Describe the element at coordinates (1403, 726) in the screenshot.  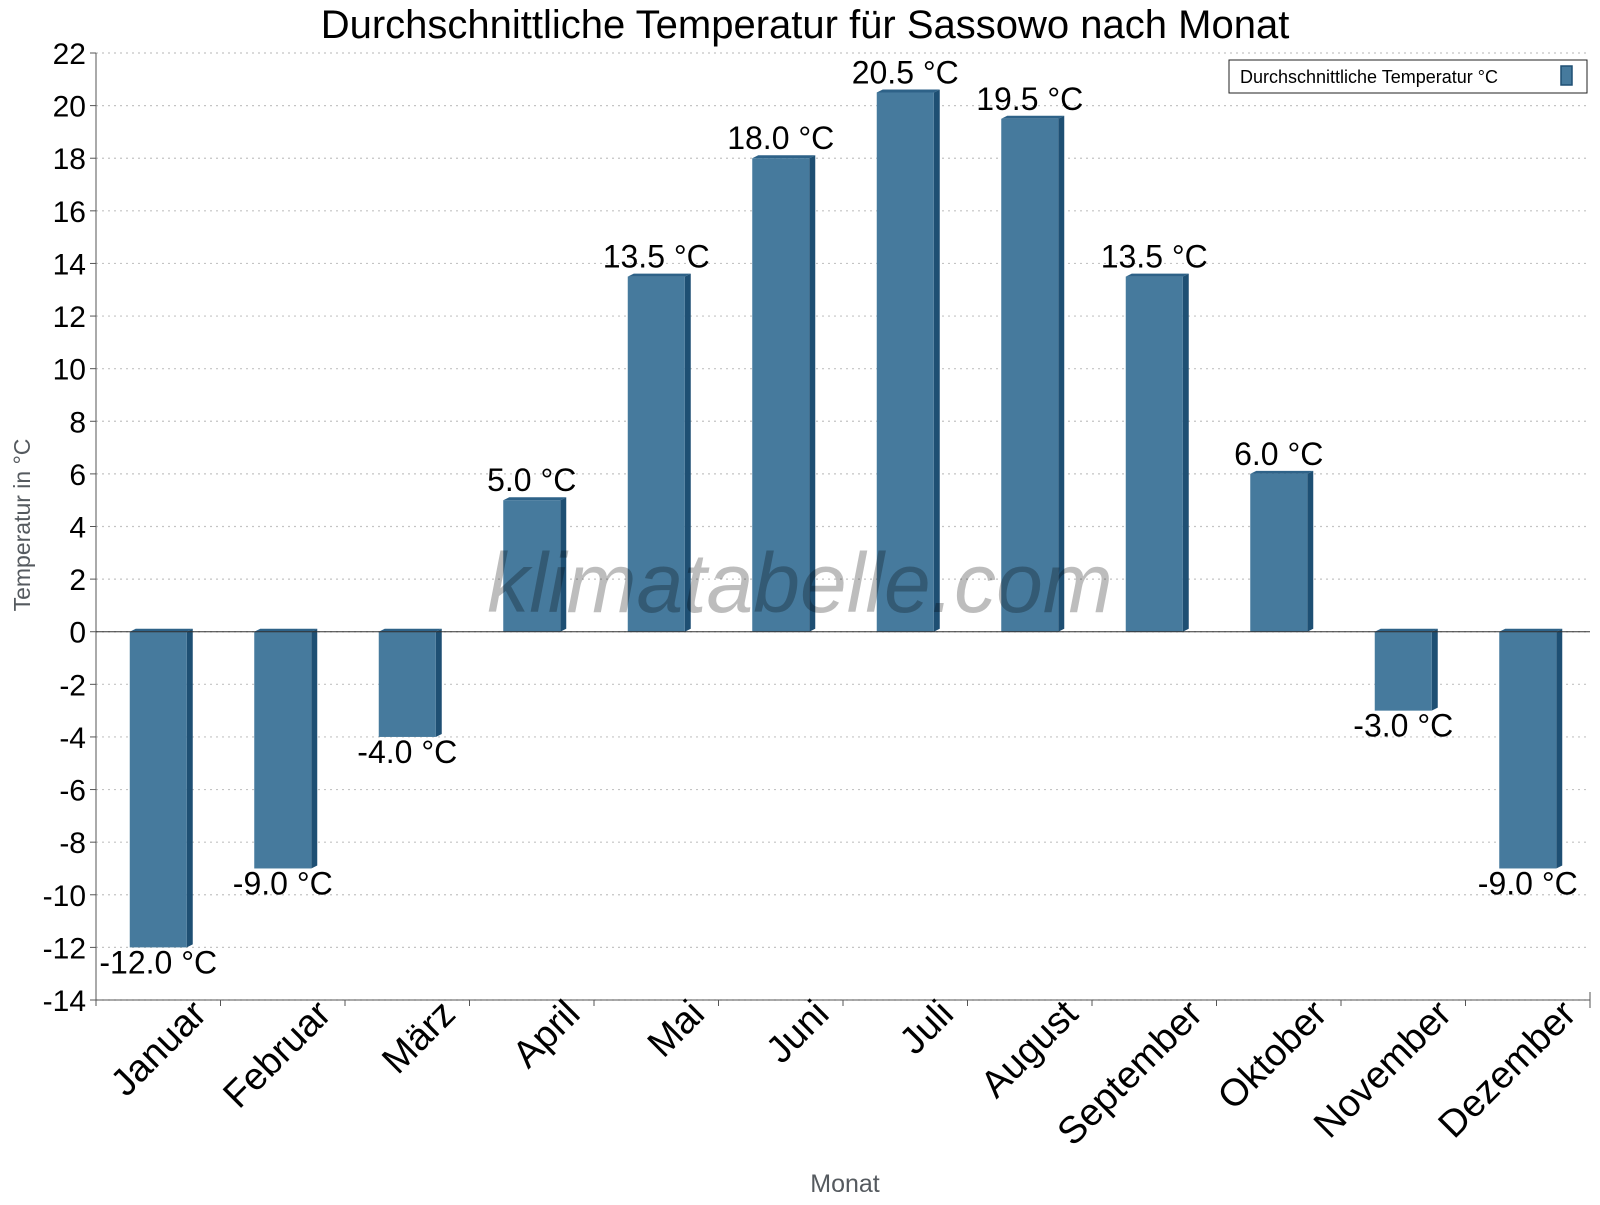
I see `bar-value-label: -3.0 °C` at that location.